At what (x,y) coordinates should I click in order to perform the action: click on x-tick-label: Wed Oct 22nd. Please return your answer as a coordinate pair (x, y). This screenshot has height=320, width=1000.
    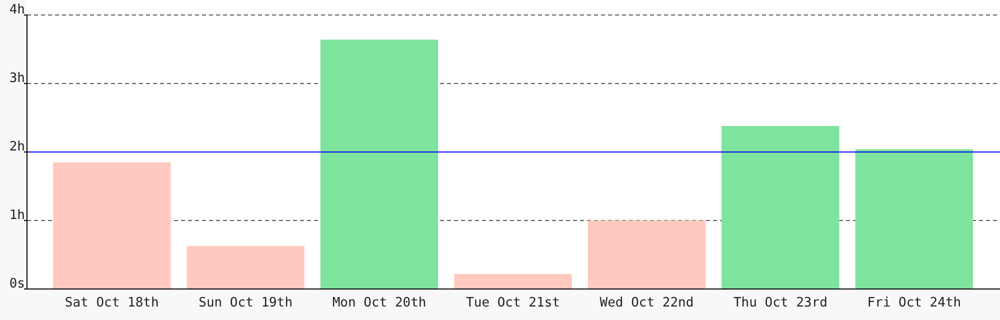
    Looking at the image, I should click on (647, 302).